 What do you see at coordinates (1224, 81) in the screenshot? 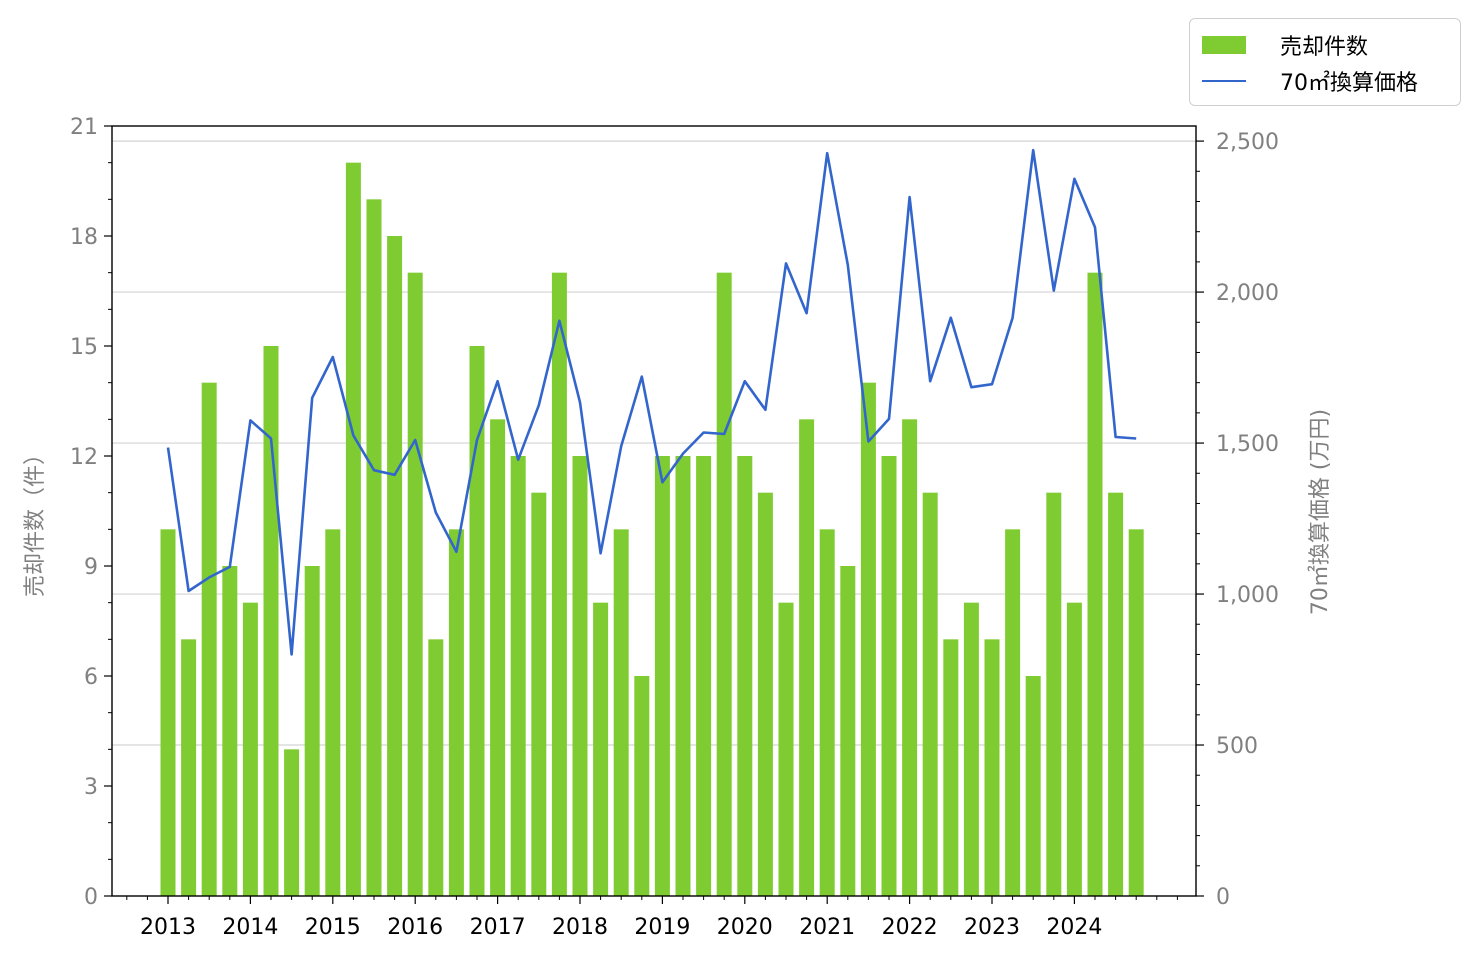
I see `legend-line-swatch` at bounding box center [1224, 81].